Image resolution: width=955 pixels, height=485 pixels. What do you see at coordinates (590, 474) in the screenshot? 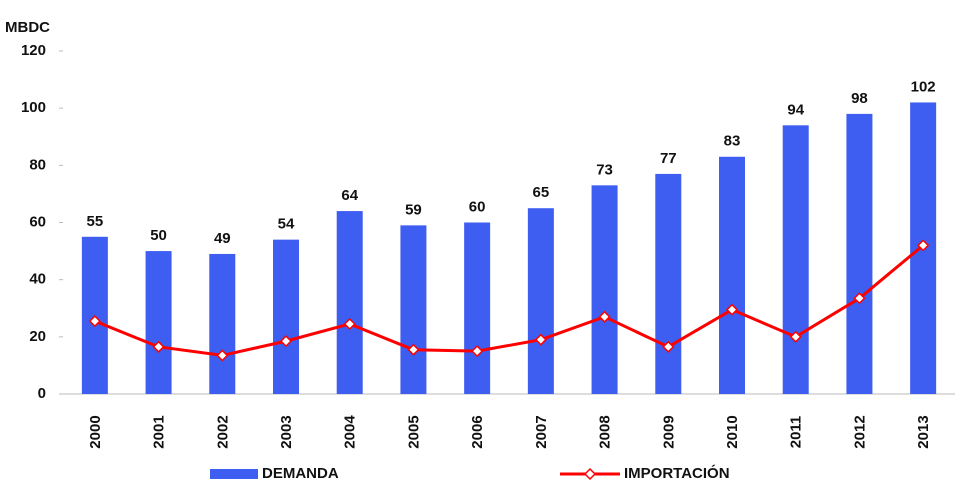
I see `legend-marker` at bounding box center [590, 474].